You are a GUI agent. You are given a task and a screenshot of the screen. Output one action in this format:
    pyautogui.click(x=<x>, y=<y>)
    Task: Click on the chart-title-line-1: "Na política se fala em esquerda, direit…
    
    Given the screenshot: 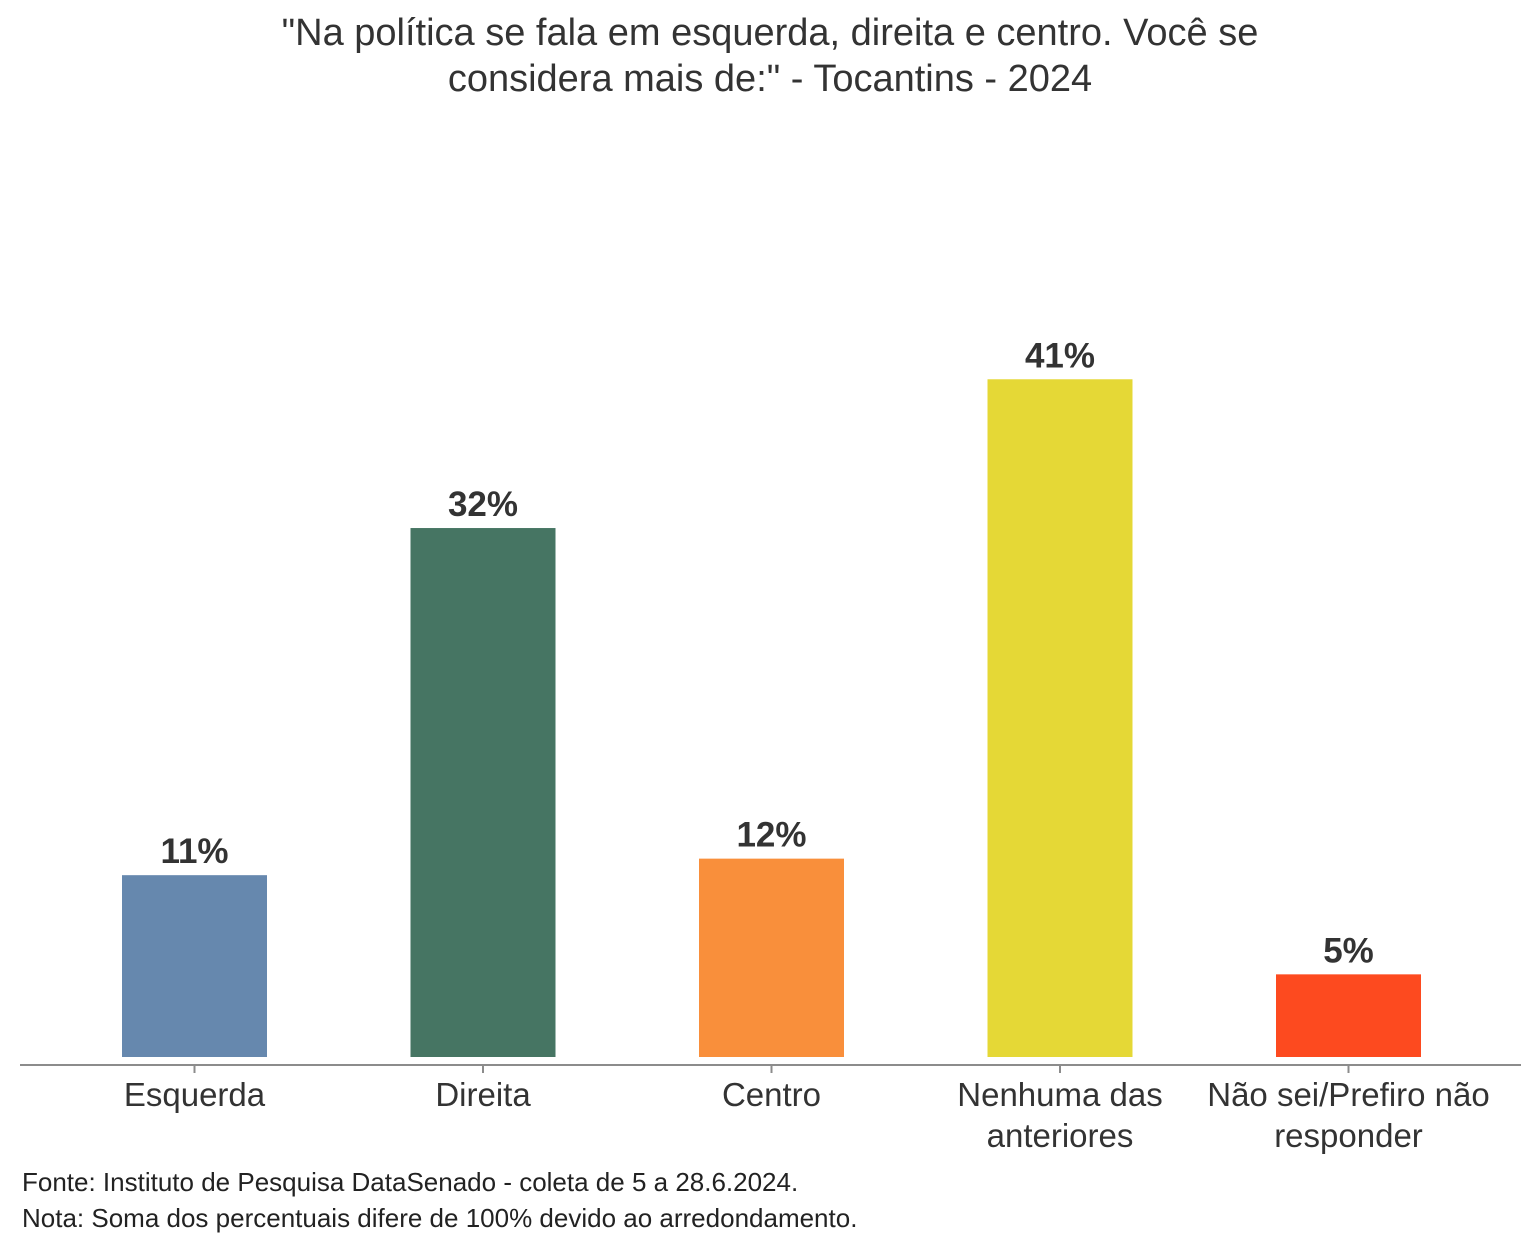 What is the action you would take?
    pyautogui.click(x=770, y=33)
    